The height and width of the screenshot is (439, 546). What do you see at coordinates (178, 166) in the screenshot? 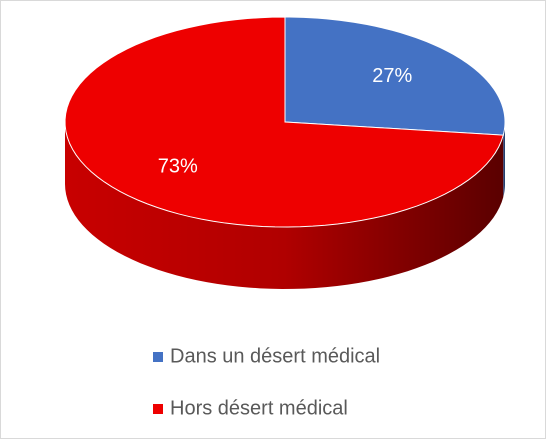
I see `data-label: 73%` at bounding box center [178, 166].